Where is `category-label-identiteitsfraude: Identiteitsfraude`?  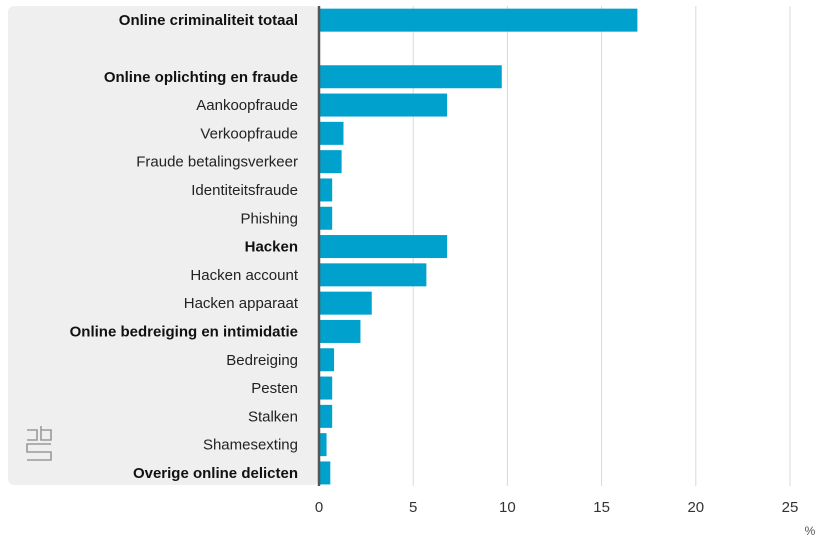 category-label-identiteitsfraude: Identiteitsfraude is located at coordinates (244, 190).